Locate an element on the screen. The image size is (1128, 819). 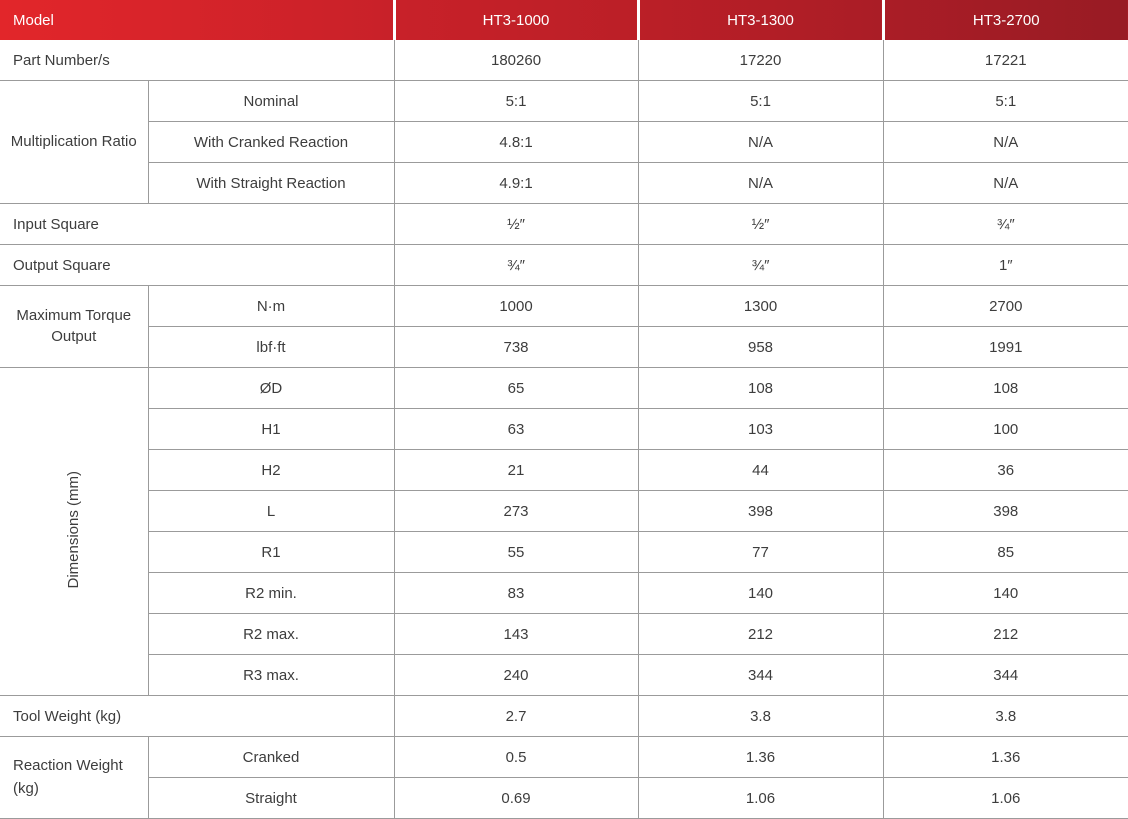
row-dim-h1: H1 63 103 100 is located at coordinates (564, 429).